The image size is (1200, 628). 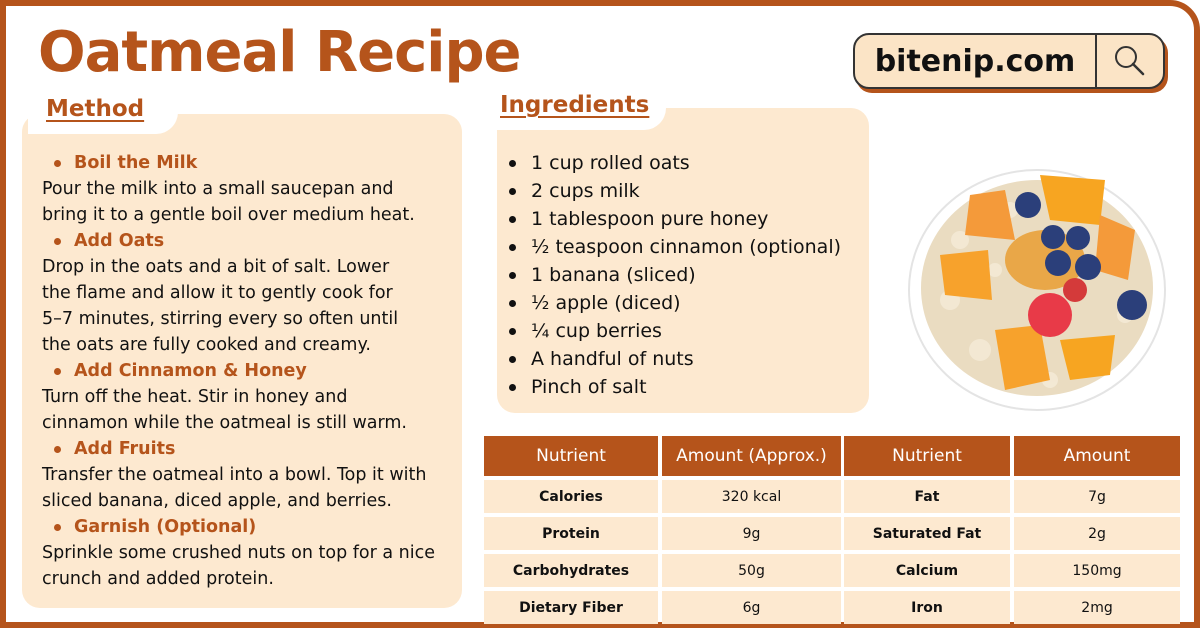 What do you see at coordinates (125, 449) in the screenshot?
I see `step-title: Add Fruits` at bounding box center [125, 449].